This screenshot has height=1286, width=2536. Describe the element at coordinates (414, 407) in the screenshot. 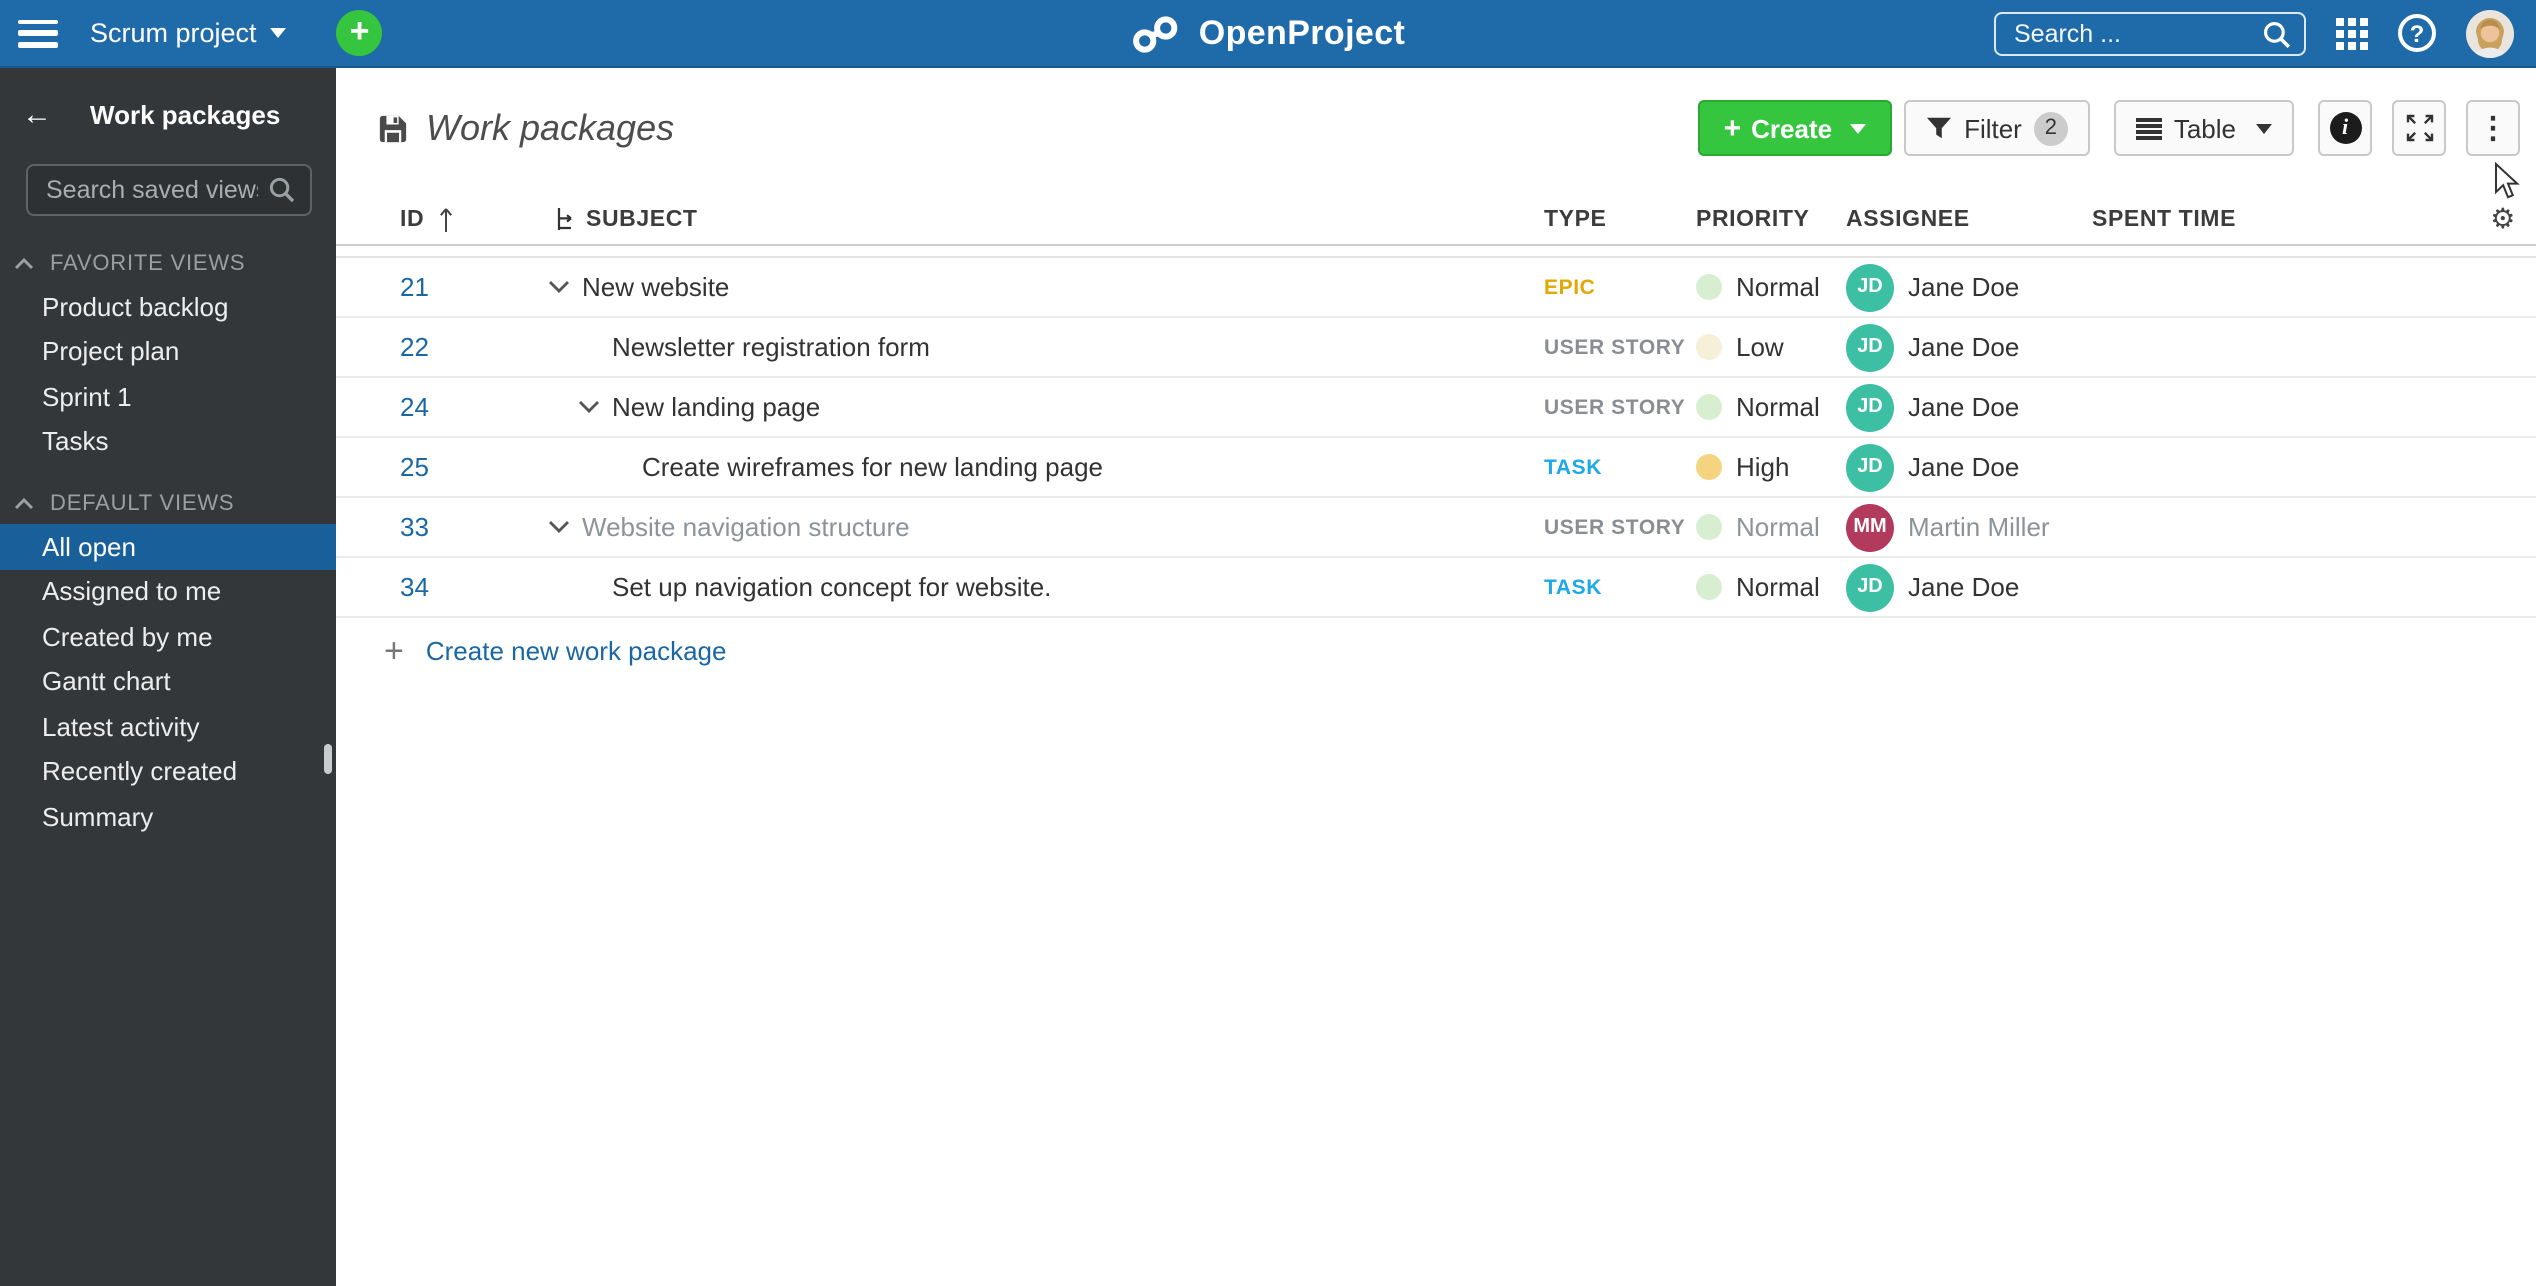

I see `wp-id-link: 24` at that location.